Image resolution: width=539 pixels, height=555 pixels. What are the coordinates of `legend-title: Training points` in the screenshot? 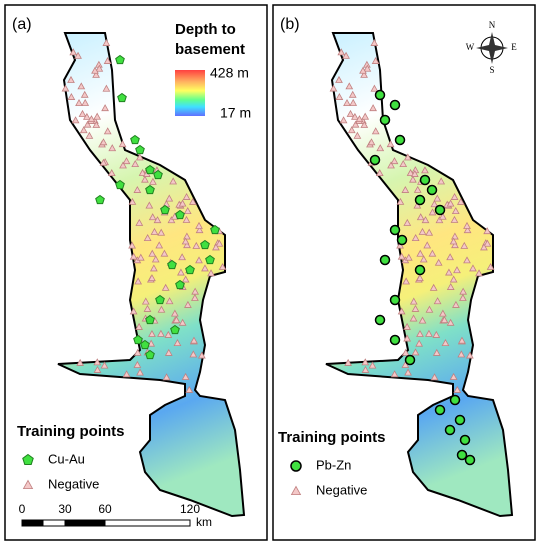 It's located at (71, 431).